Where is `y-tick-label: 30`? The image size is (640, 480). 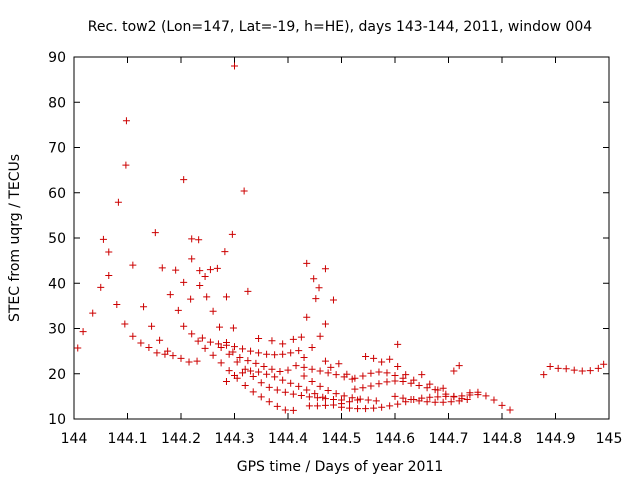
y-tick-label: 30 is located at coordinates (57, 330).